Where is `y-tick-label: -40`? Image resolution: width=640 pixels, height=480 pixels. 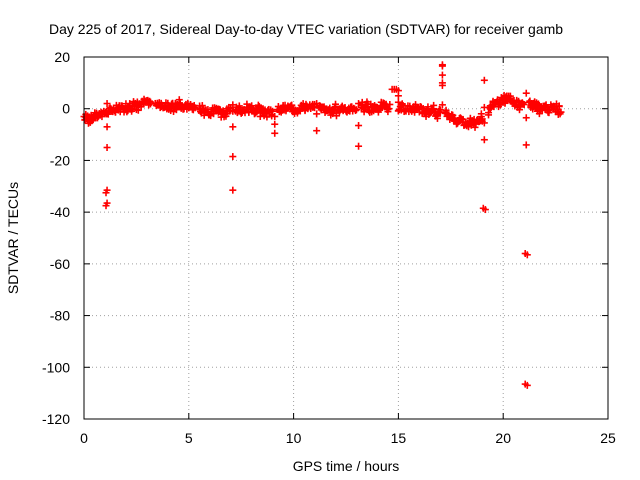
y-tick-label: -40 is located at coordinates (60, 212).